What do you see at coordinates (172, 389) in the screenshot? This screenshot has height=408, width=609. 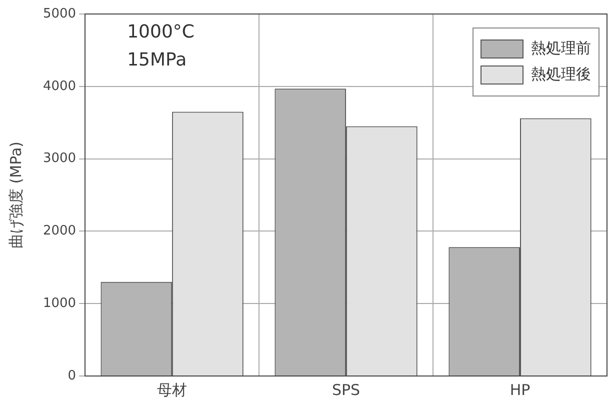 I see `x-tick-label: 母材` at bounding box center [172, 389].